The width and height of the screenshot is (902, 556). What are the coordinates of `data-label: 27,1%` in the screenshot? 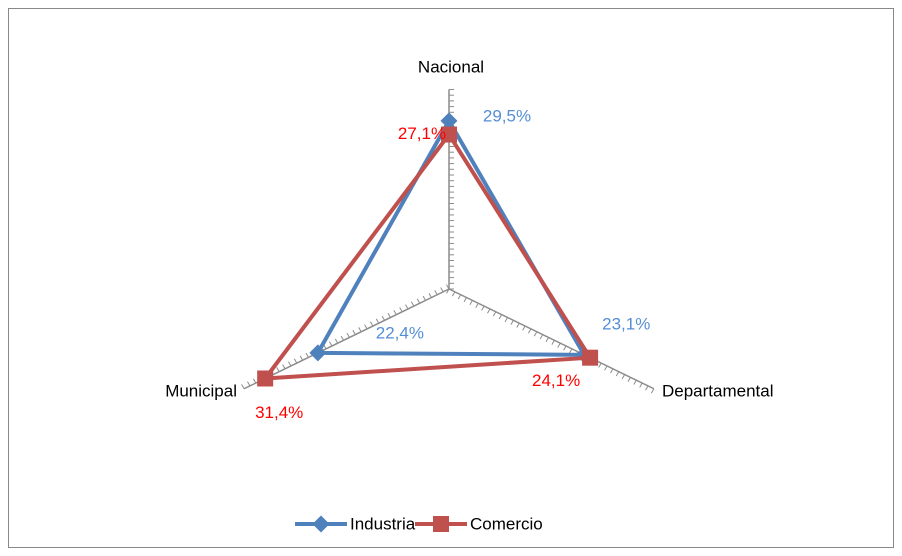 It's located at (422, 133).